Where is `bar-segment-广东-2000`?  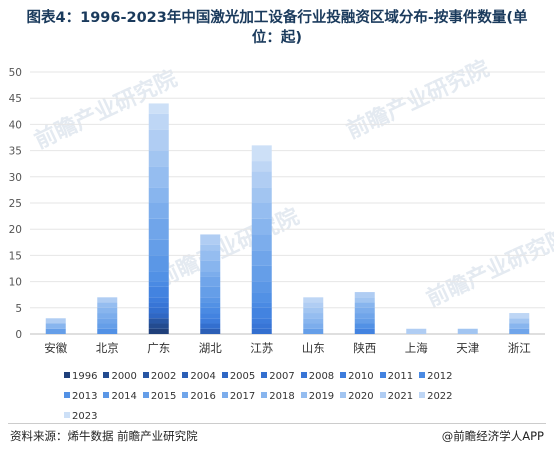 bar-segment-广东-2000 is located at coordinates (158, 326).